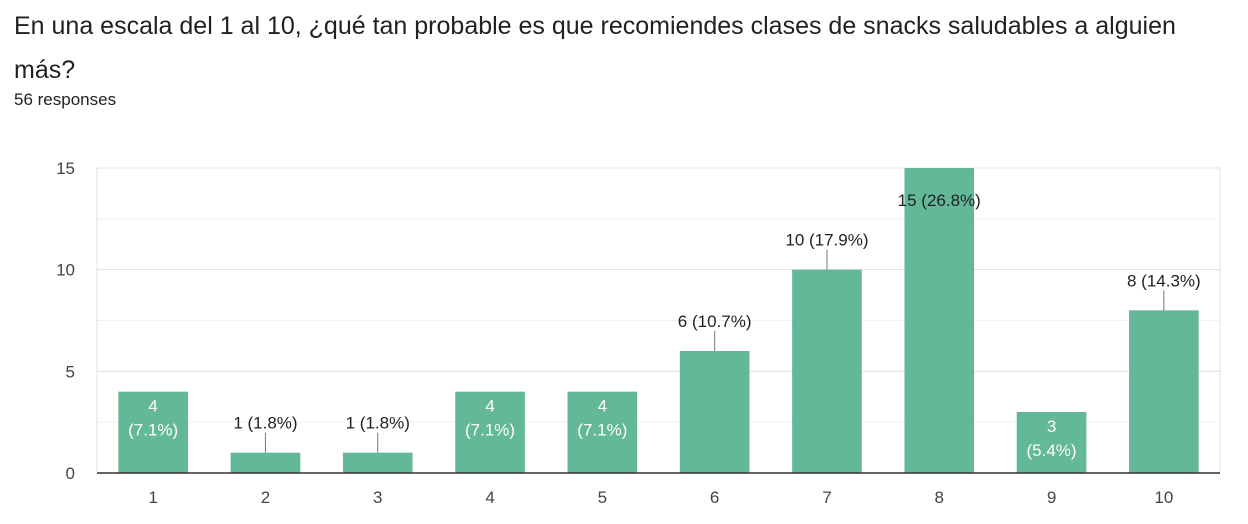 Image resolution: width=1248 pixels, height=524 pixels. What do you see at coordinates (70, 473) in the screenshot?
I see `y-tick-label: 0` at bounding box center [70, 473].